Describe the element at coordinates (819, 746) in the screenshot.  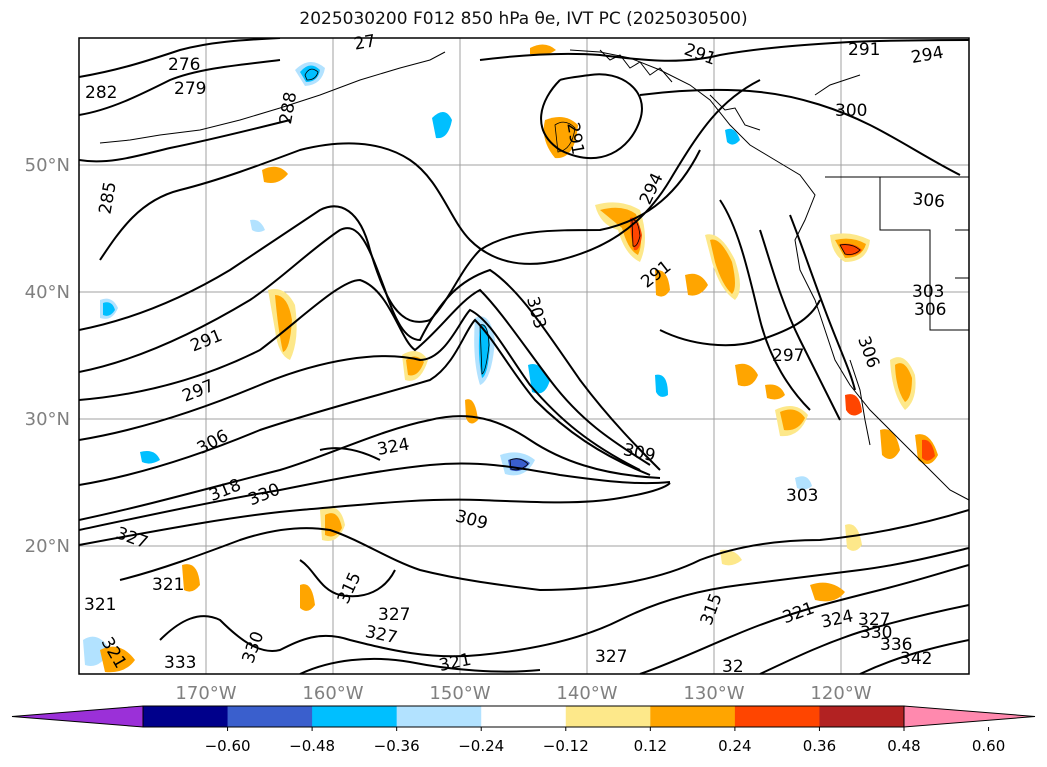
I see `colorbar-tick-label: 0.36` at that location.